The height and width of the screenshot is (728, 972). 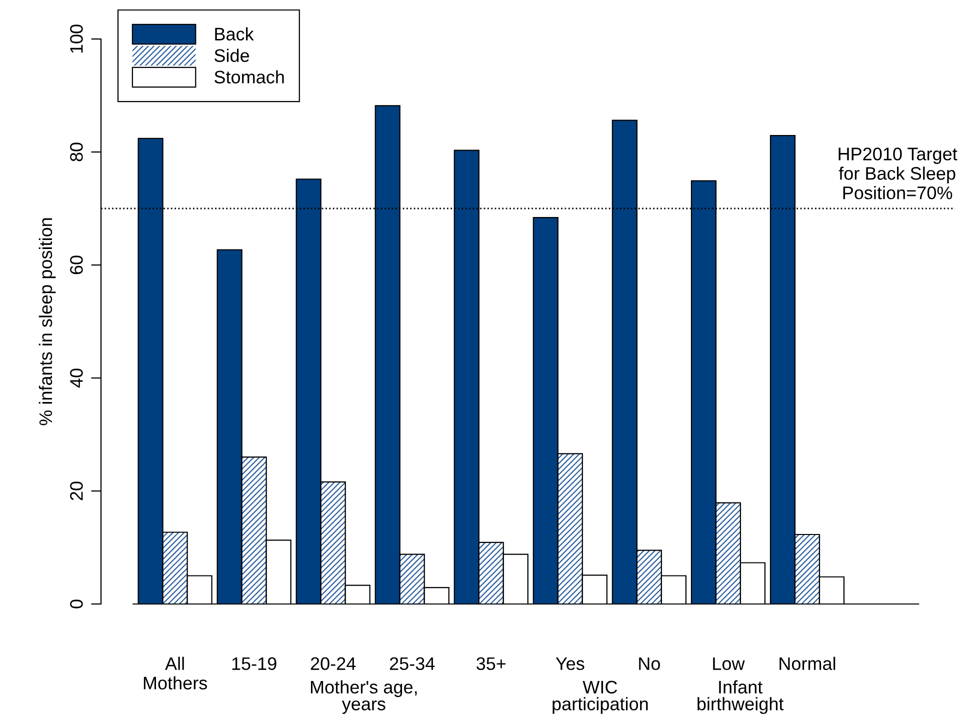 What do you see at coordinates (254, 663) in the screenshot?
I see `x-tick-label: 15-19` at bounding box center [254, 663].